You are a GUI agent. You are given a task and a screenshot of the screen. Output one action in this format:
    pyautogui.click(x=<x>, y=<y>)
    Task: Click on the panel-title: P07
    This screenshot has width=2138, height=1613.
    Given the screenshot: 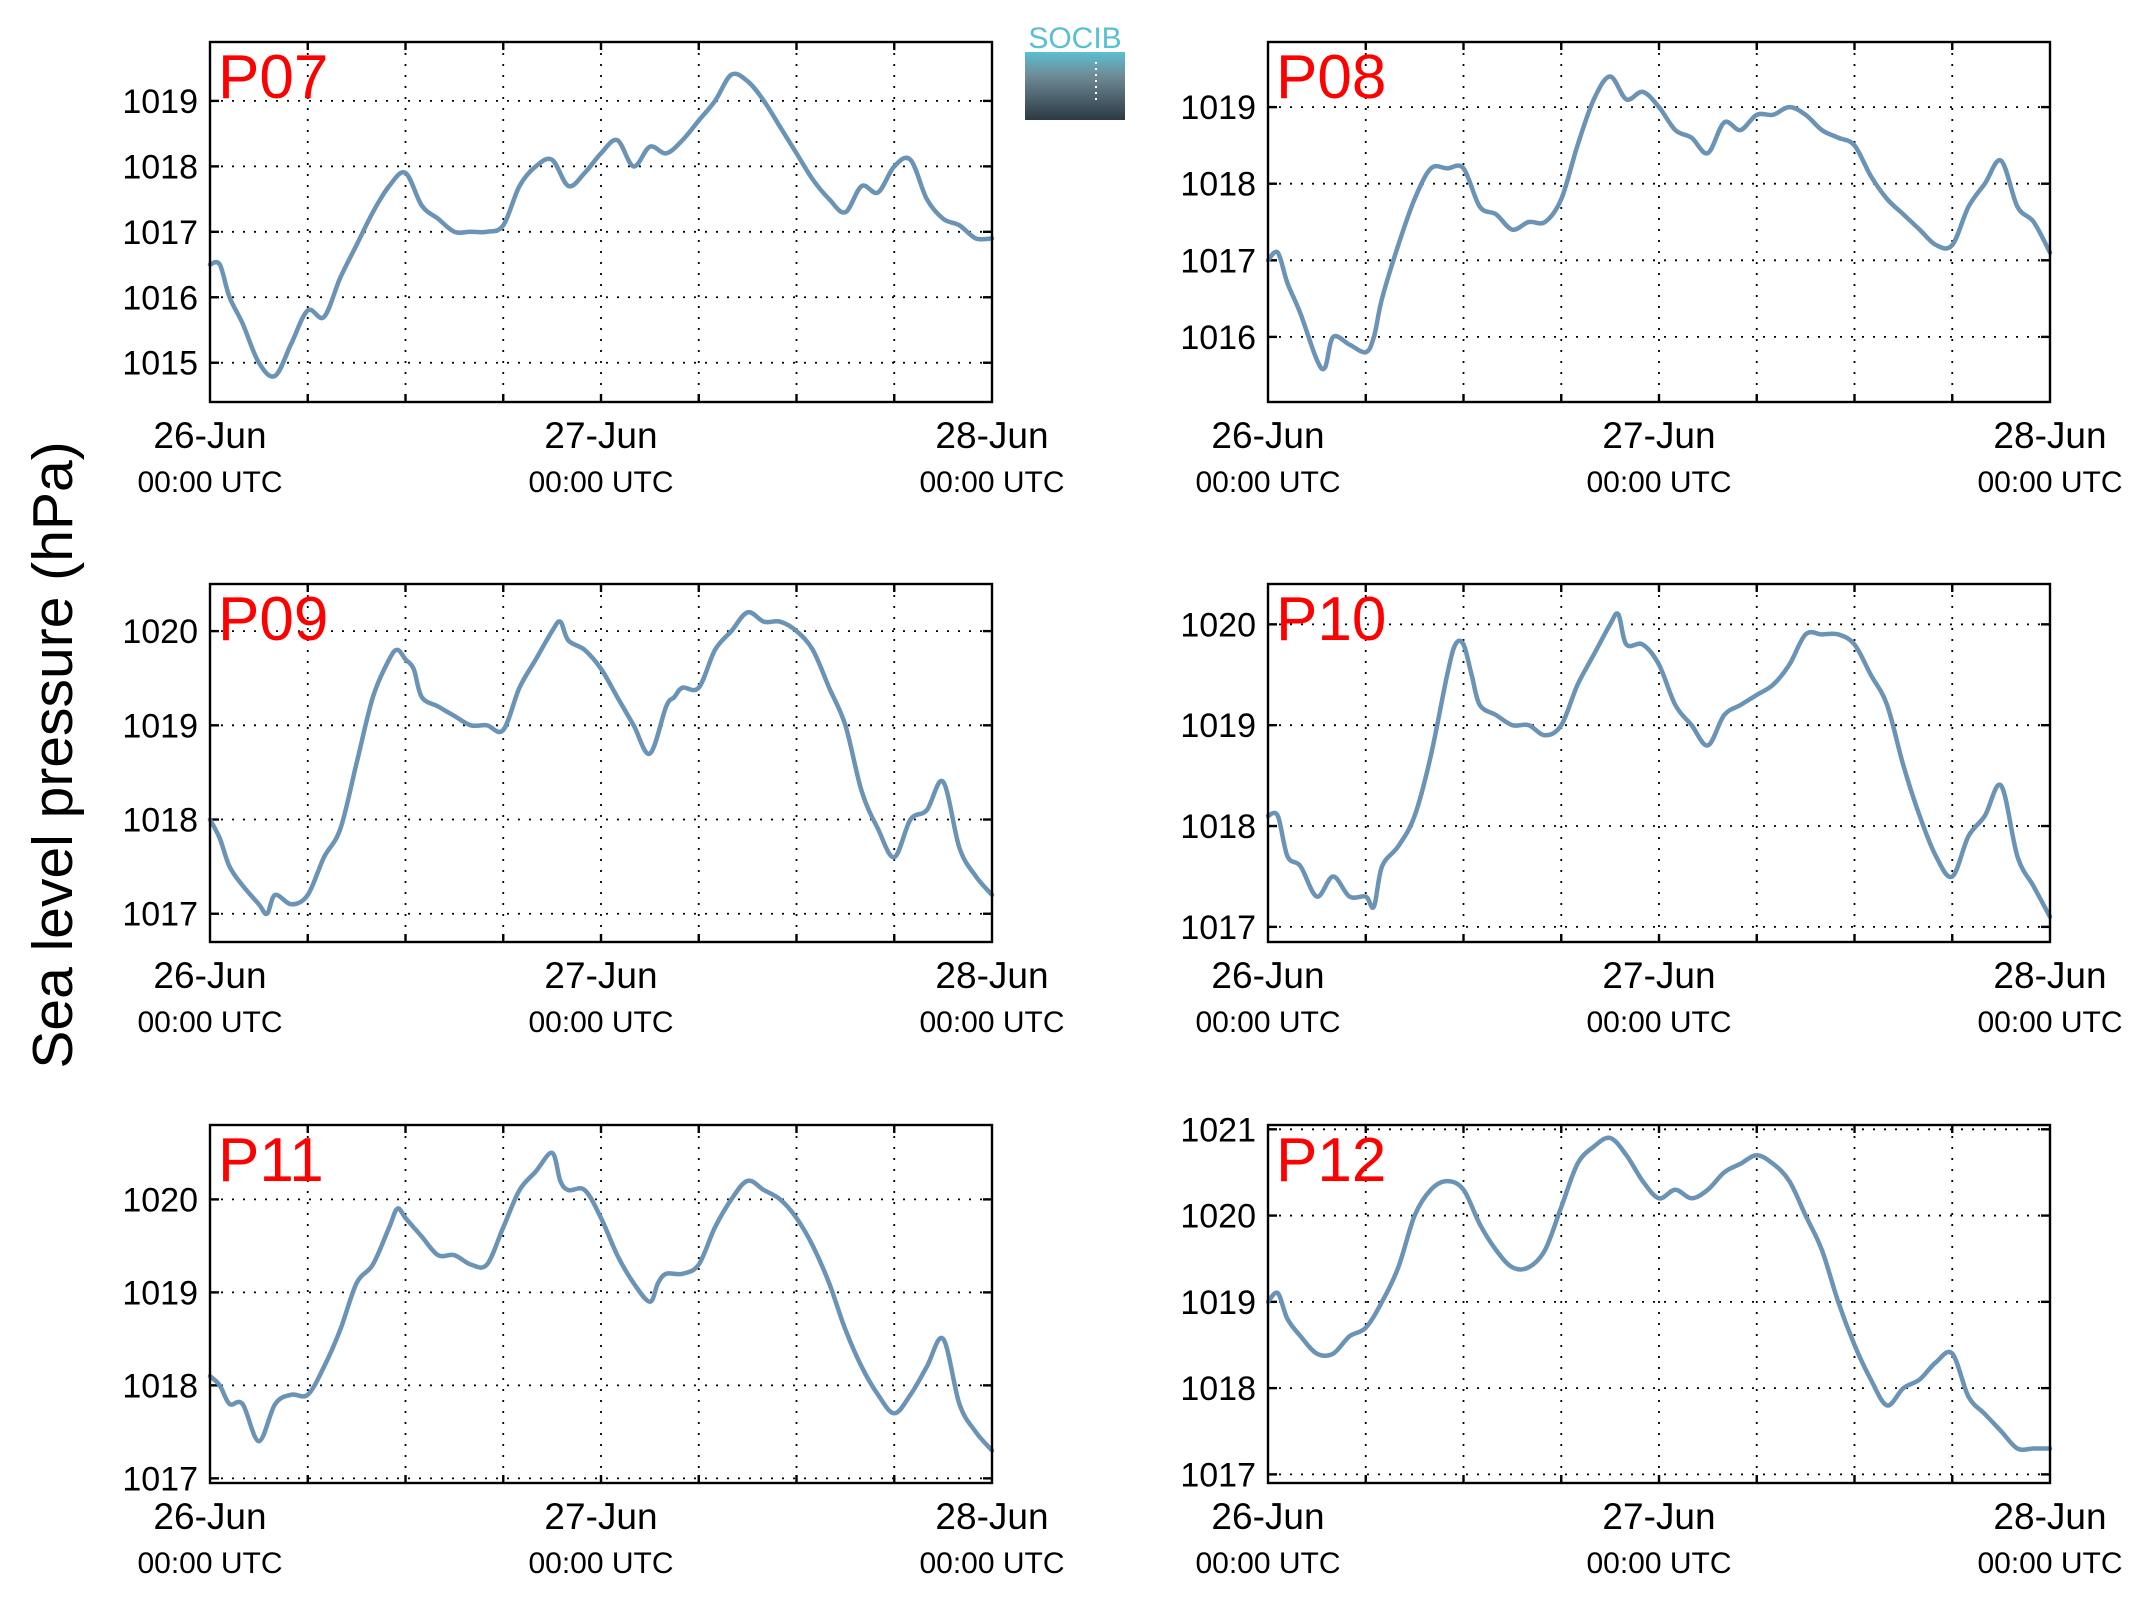 What is the action you would take?
    pyautogui.click(x=273, y=77)
    